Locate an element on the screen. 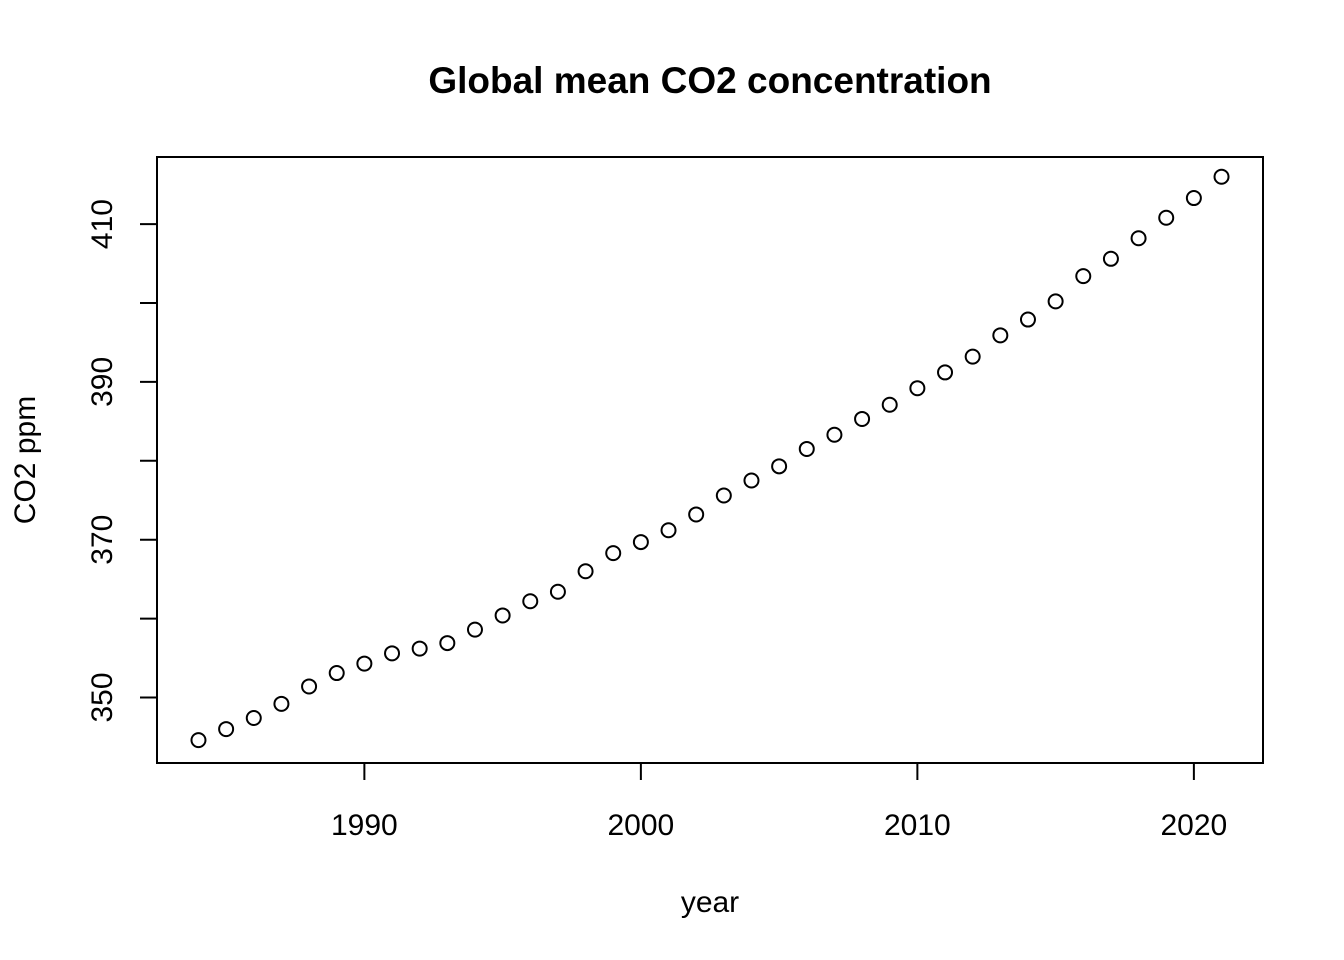 The height and width of the screenshot is (960, 1344). y-tick-label: 370 is located at coordinates (102, 540).